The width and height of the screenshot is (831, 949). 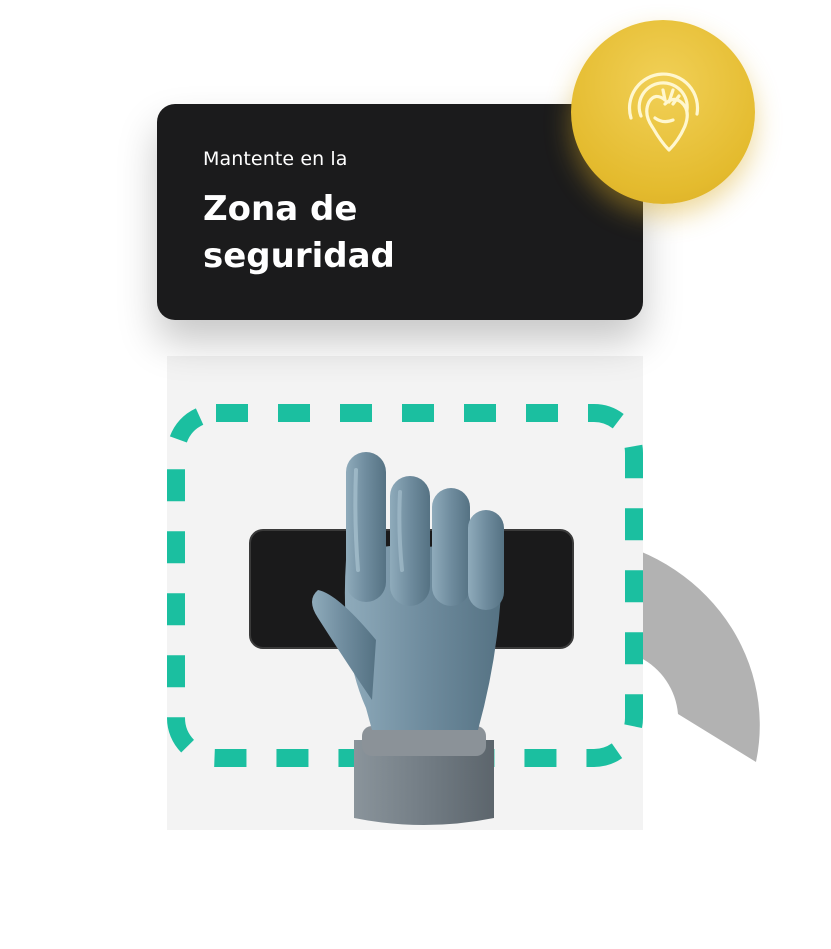 I want to click on card-subtitle: Mantente en la, so click(x=275, y=159).